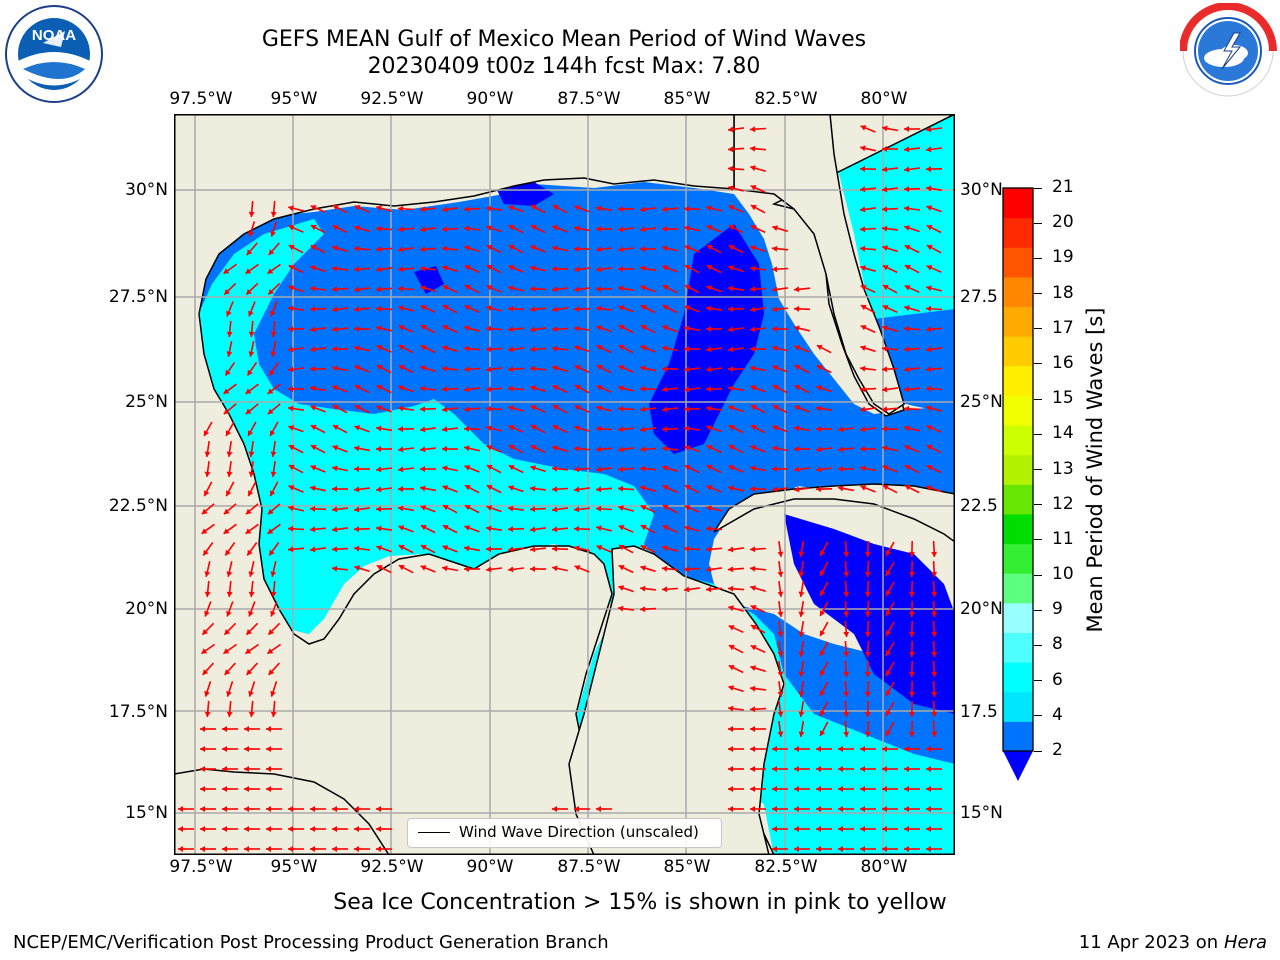 This screenshot has height=960, width=1280. What do you see at coordinates (146, 609) in the screenshot?
I see `lat-label-left: 20°N` at bounding box center [146, 609].